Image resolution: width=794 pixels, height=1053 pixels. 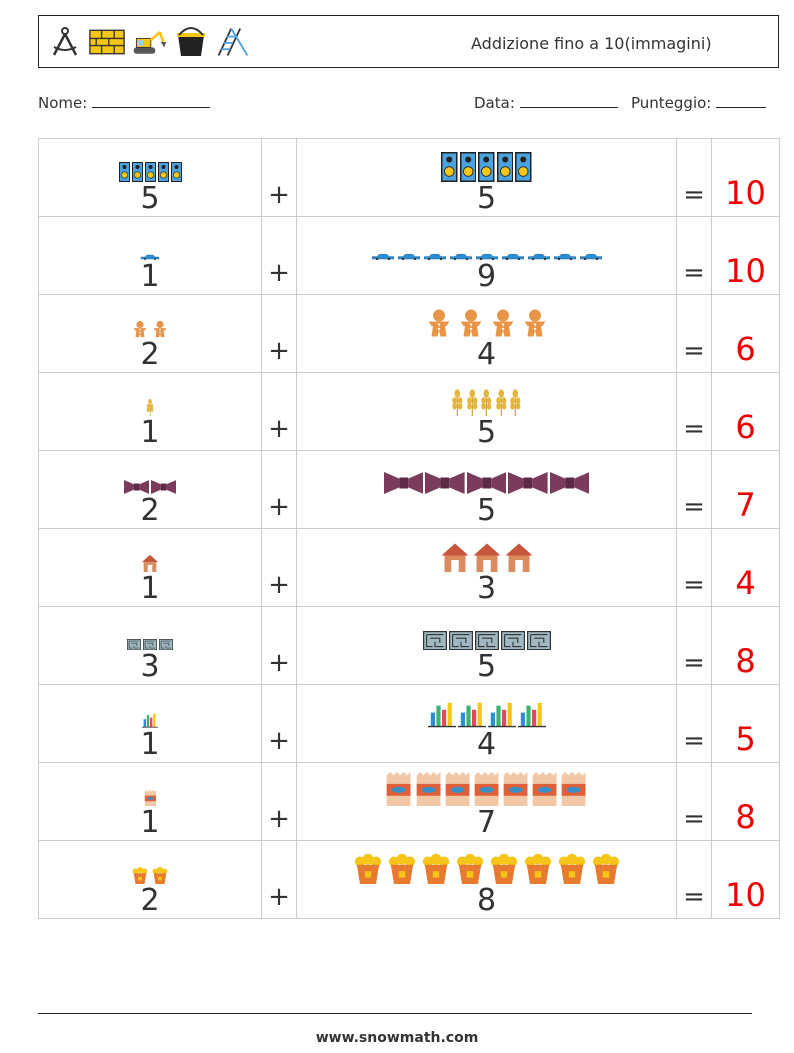 I want to click on bowtie-icon, so click(x=528, y=485).